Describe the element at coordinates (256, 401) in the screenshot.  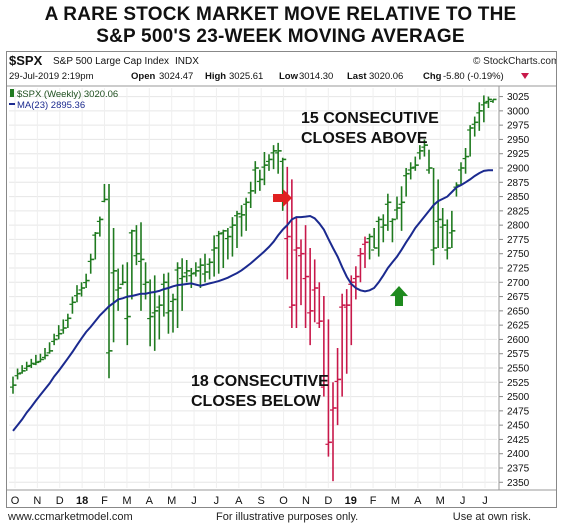
I see `annotation-below-line2: CLOSES BELOW` at that location.